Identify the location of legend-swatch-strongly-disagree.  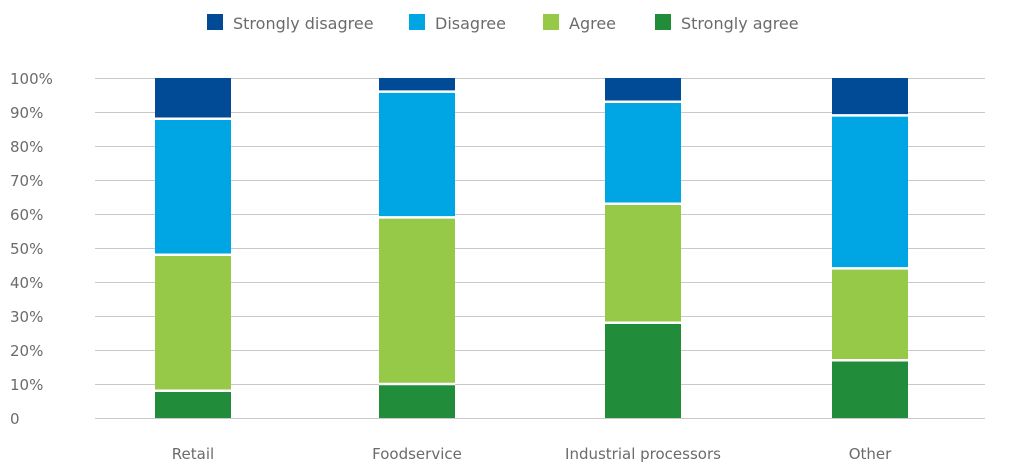
(215, 22).